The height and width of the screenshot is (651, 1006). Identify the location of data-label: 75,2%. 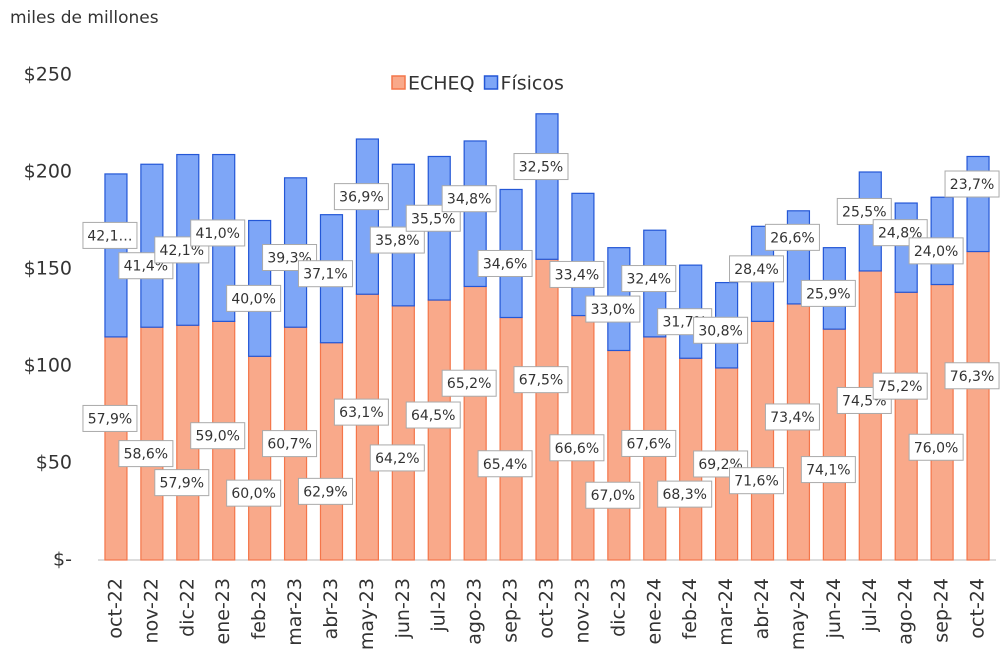
(900, 386).